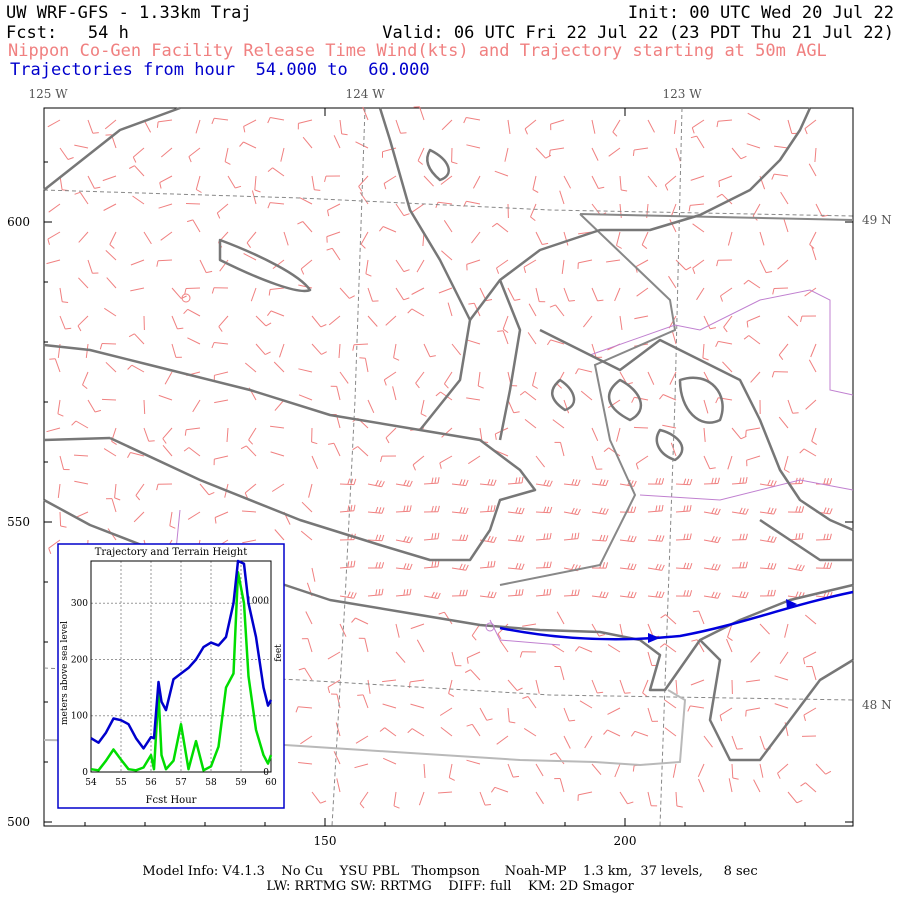  What do you see at coordinates (181, 654) in the screenshot?
I see `inset-series-line` at bounding box center [181, 654].